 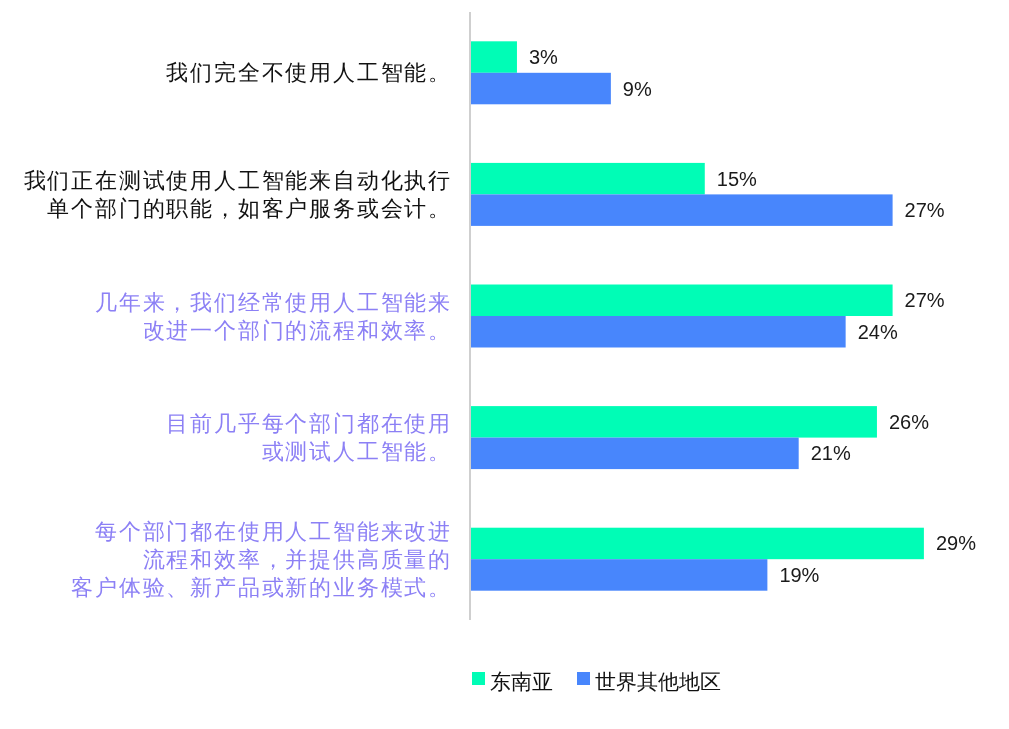 I want to click on data-label: 3%, so click(x=543, y=57).